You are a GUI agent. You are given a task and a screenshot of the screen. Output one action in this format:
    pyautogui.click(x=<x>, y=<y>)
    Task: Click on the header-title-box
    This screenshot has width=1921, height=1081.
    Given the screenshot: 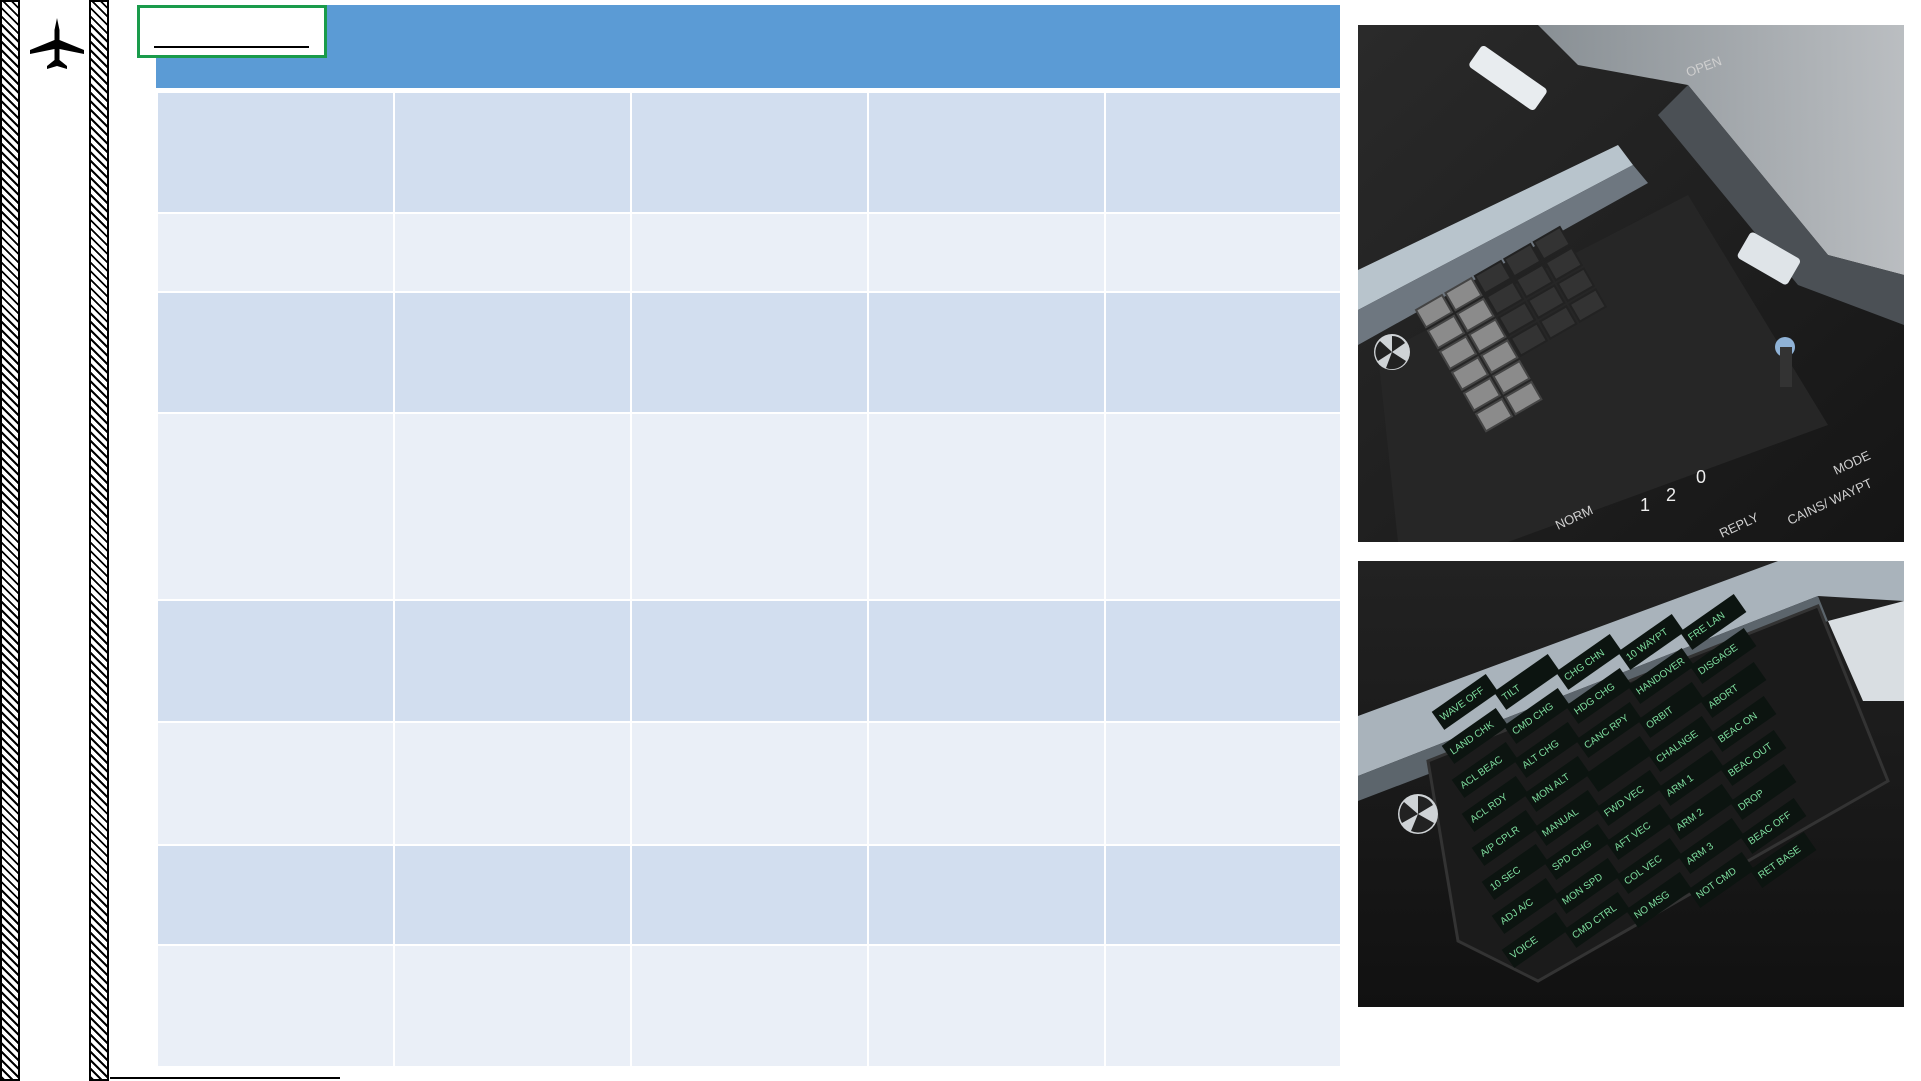 What is the action you would take?
    pyautogui.click(x=232, y=31)
    